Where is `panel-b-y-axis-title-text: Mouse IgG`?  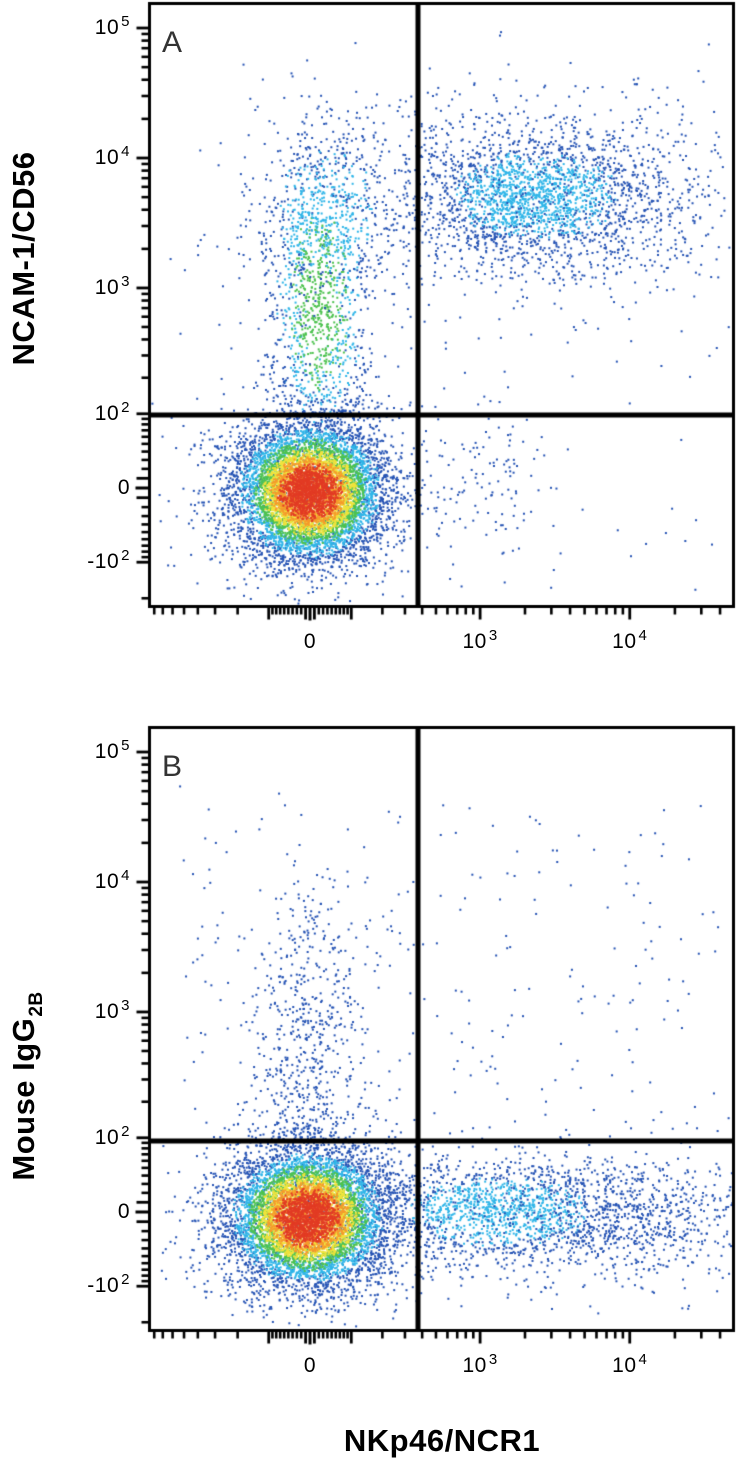 panel-b-y-axis-title-text: Mouse IgG is located at coordinates (23, 1099).